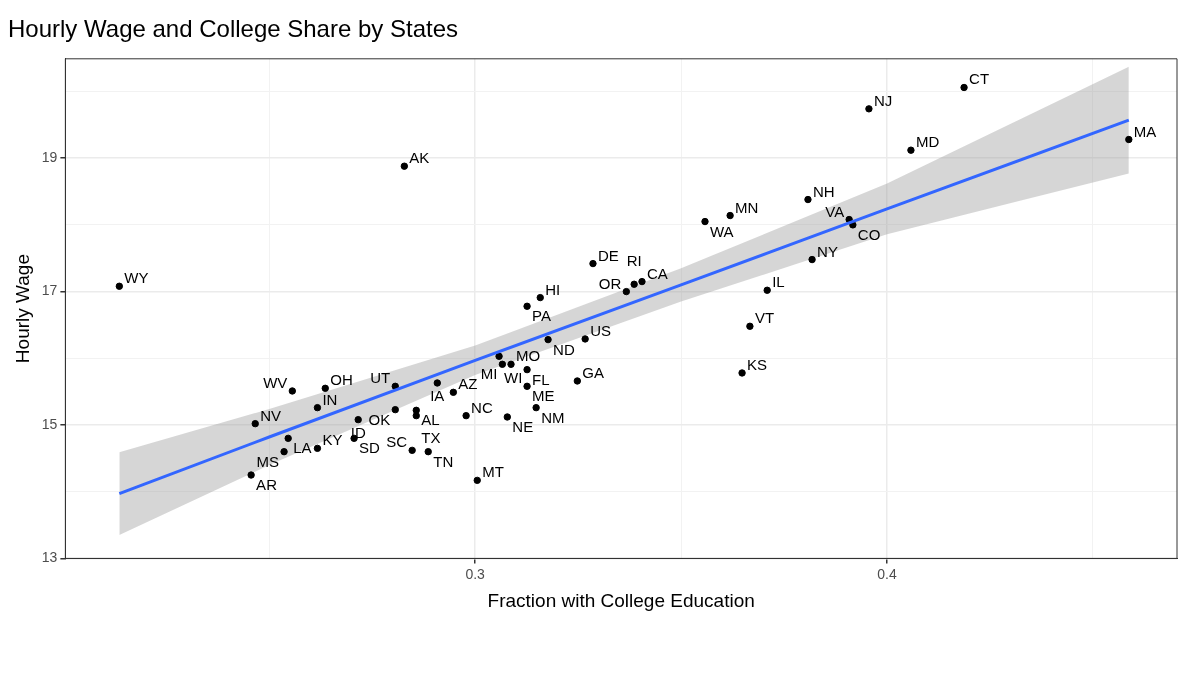 This screenshot has width=1190, height=673. What do you see at coordinates (823, 191) in the screenshot?
I see `data-label: NH` at bounding box center [823, 191].